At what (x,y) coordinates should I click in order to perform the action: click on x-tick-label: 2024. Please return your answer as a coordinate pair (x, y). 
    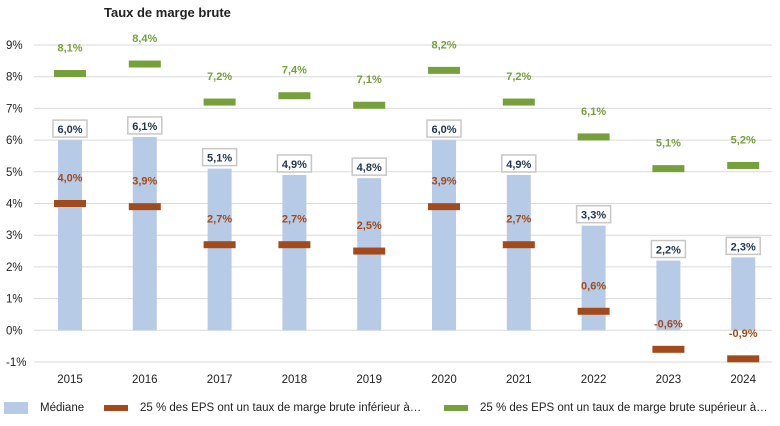
    Looking at the image, I should click on (743, 380).